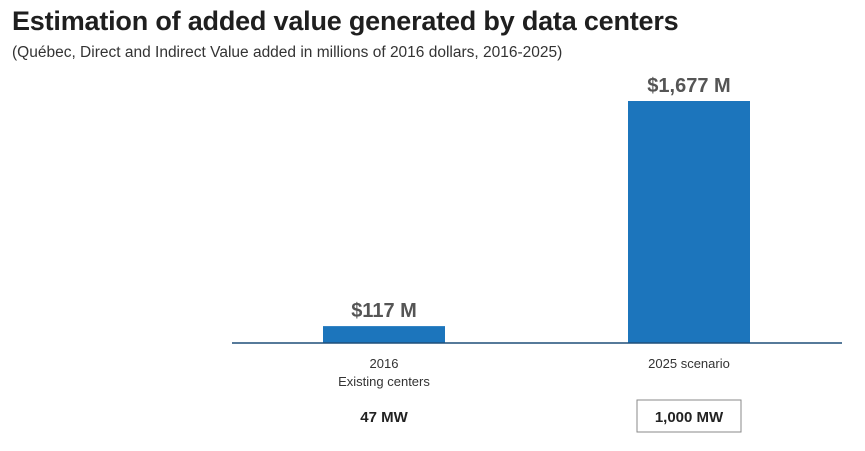 This screenshot has width=865, height=451. I want to click on capacity-label-1: 1,000 MW, so click(689, 417).